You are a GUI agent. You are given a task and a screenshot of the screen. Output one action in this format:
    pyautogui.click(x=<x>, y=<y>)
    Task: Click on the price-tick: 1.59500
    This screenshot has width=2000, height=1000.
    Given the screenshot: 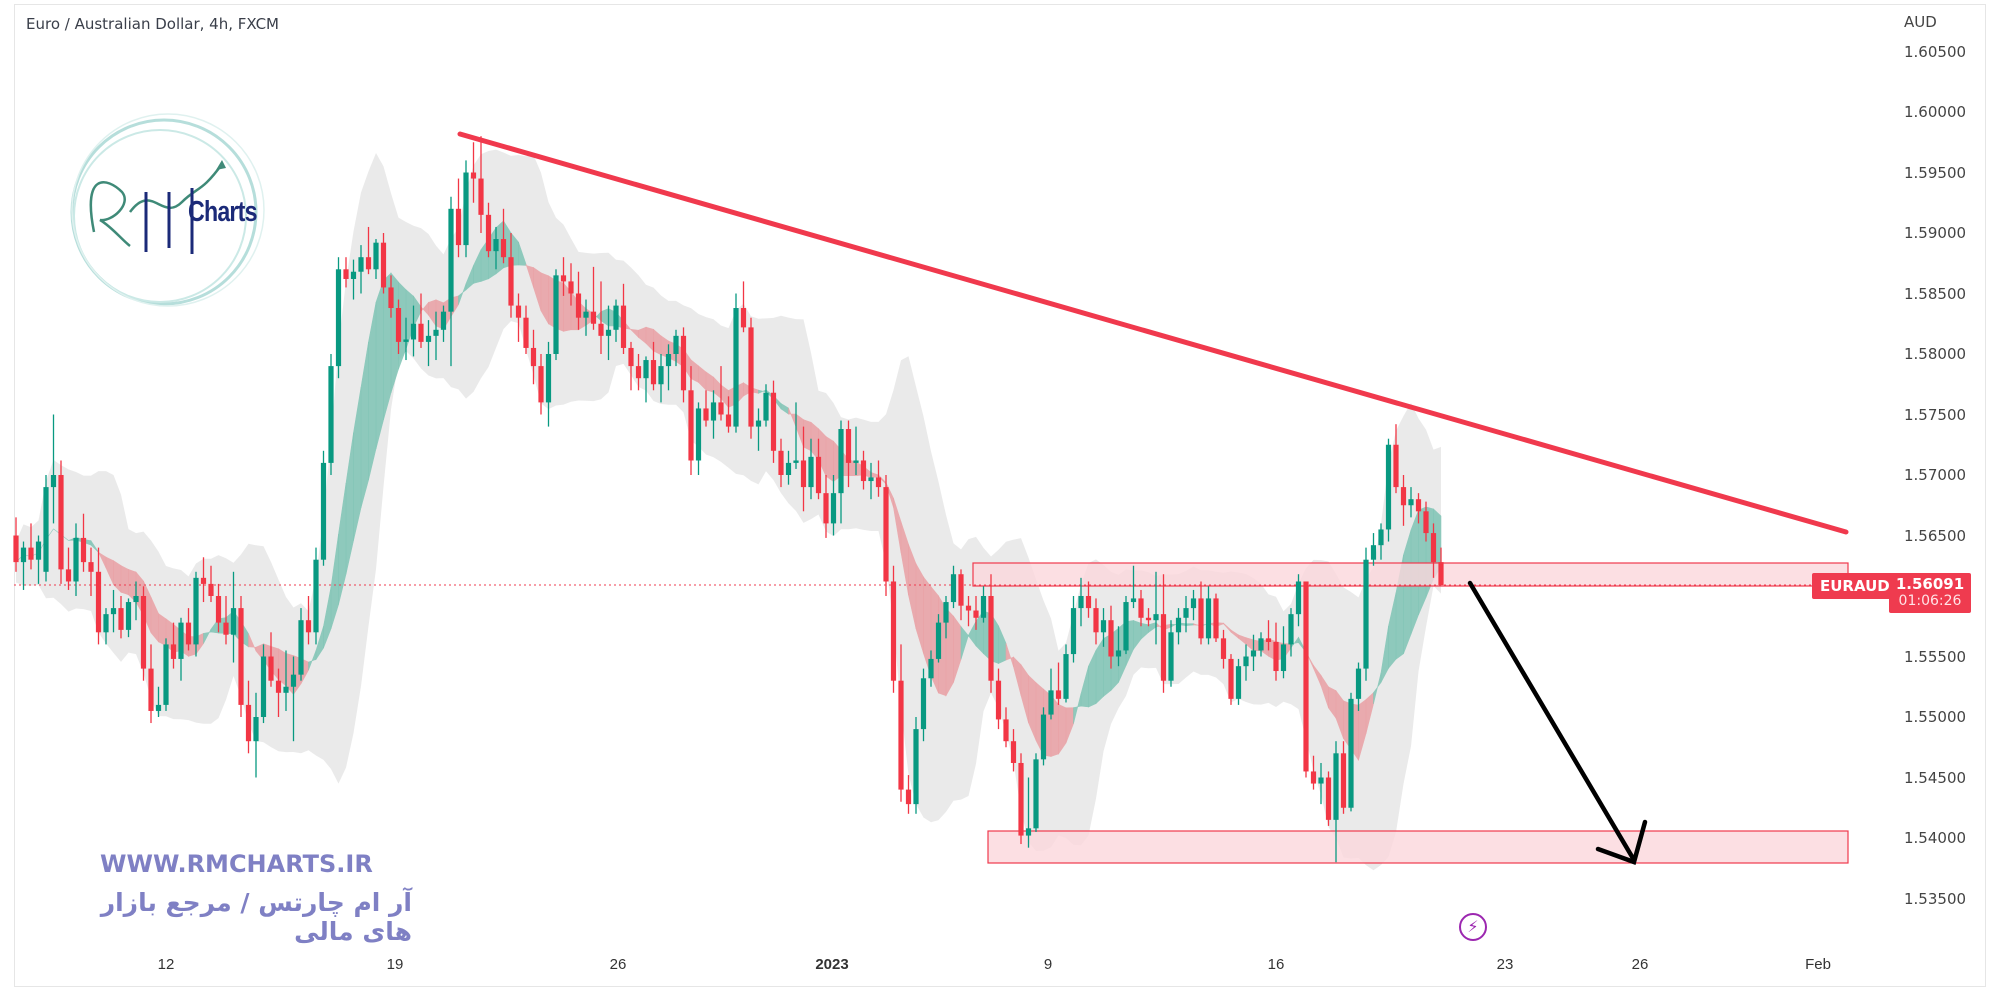 What is the action you would take?
    pyautogui.click(x=1935, y=172)
    